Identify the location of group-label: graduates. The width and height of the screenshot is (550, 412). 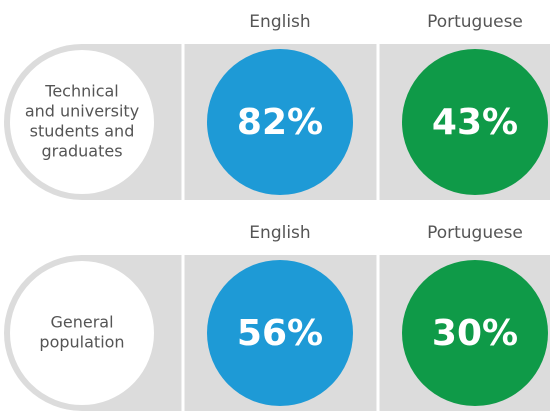
(81, 151).